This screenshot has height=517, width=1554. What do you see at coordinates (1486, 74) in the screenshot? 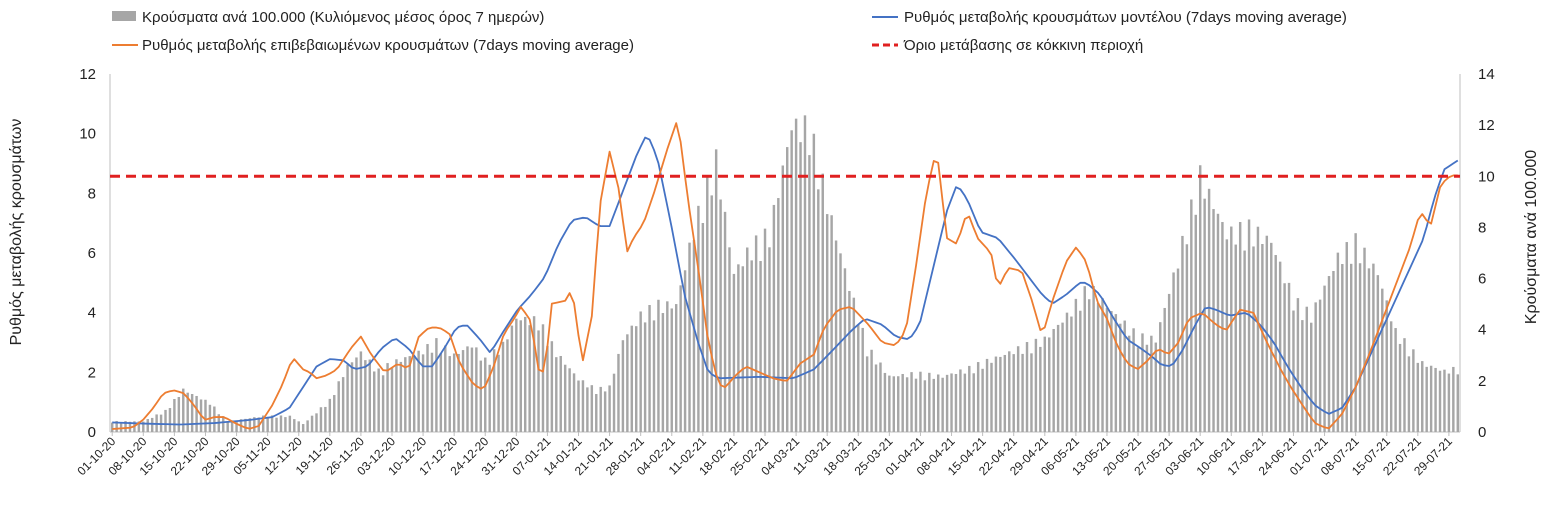
I see `y-right-tick-label: 14` at bounding box center [1486, 74].